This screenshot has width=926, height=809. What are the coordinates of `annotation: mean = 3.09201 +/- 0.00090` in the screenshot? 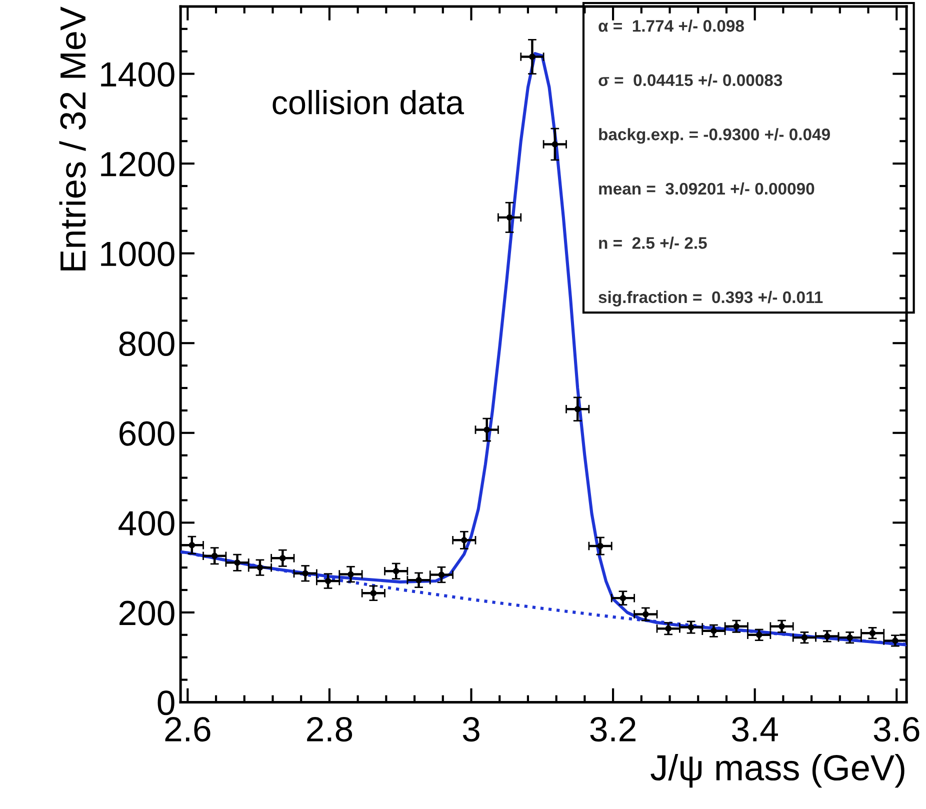 It's located at (706, 188).